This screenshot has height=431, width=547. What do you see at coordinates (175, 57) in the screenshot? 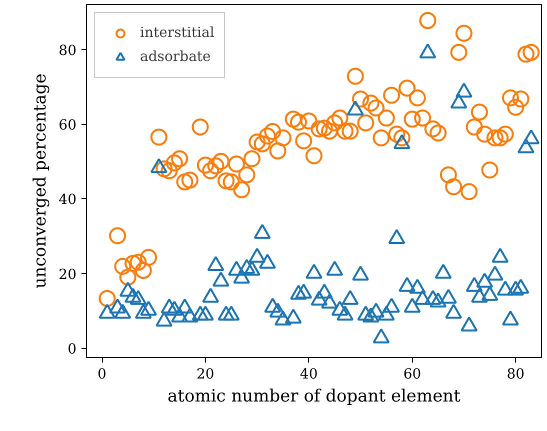
I see `legend-label: adsorbate` at bounding box center [175, 57].